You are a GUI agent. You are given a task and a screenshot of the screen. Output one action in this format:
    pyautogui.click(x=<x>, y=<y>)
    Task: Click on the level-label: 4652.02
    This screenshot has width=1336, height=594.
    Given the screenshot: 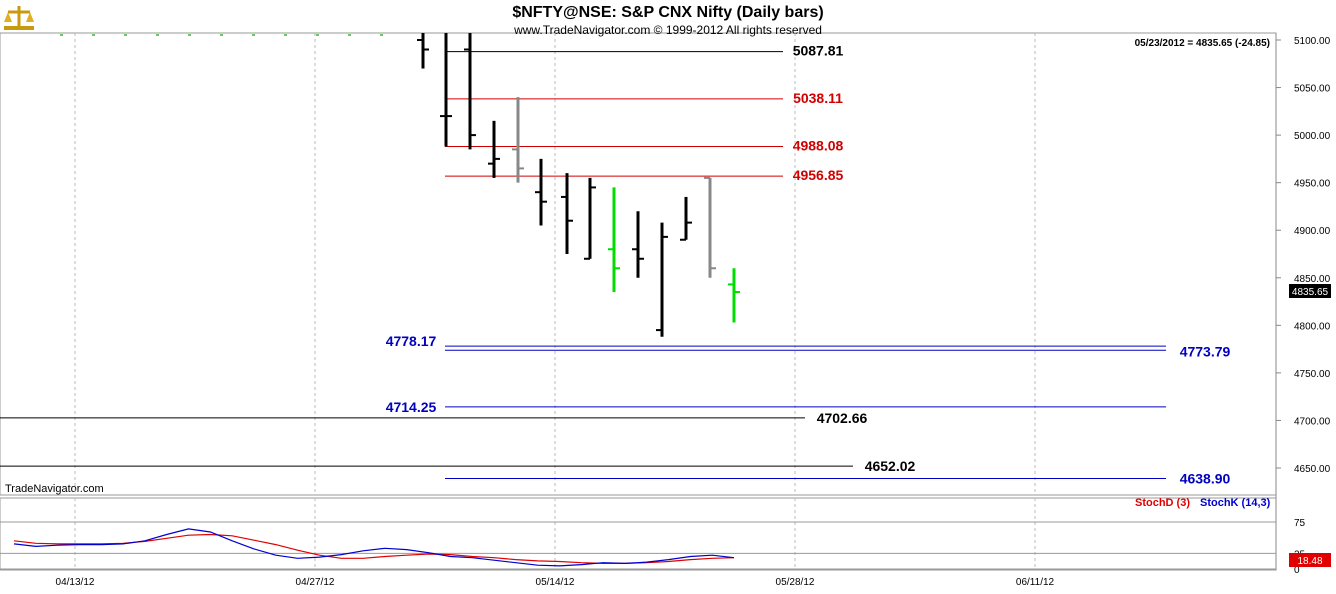 What is the action you would take?
    pyautogui.click(x=890, y=466)
    